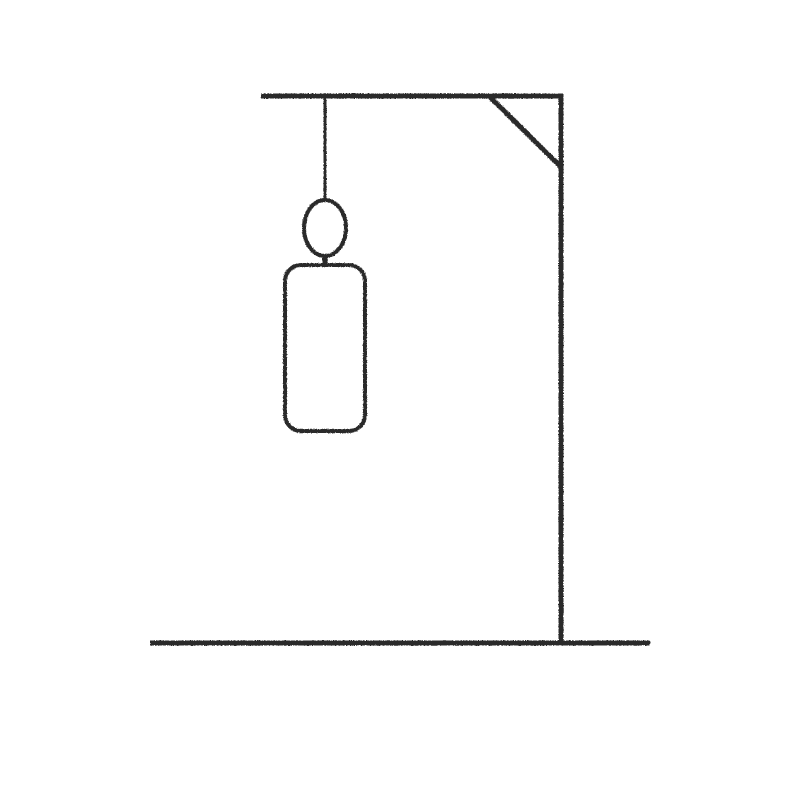 The image size is (800, 800). Describe the element at coordinates (325, 348) in the screenshot. I see `hangman-body` at that location.